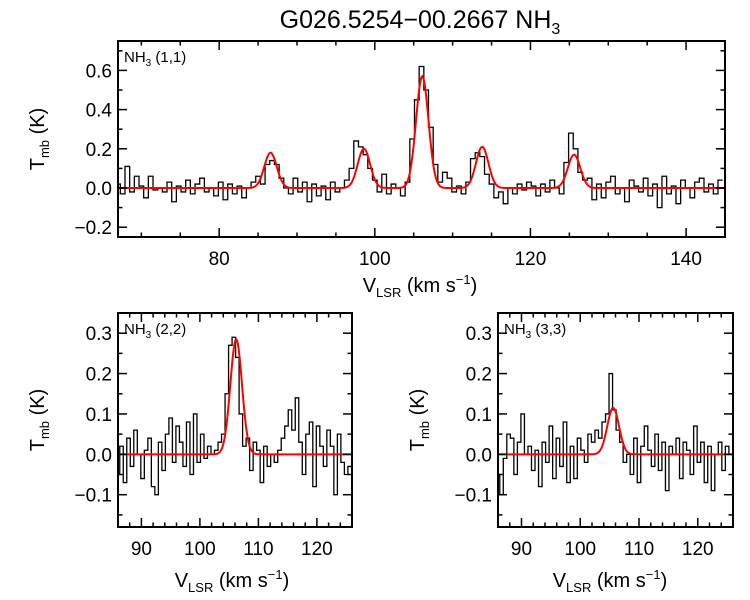 Image resolution: width=750 pixels, height=600 pixels. What do you see at coordinates (99, 111) in the screenshot?
I see `y-tick-label: 0.4` at bounding box center [99, 111].